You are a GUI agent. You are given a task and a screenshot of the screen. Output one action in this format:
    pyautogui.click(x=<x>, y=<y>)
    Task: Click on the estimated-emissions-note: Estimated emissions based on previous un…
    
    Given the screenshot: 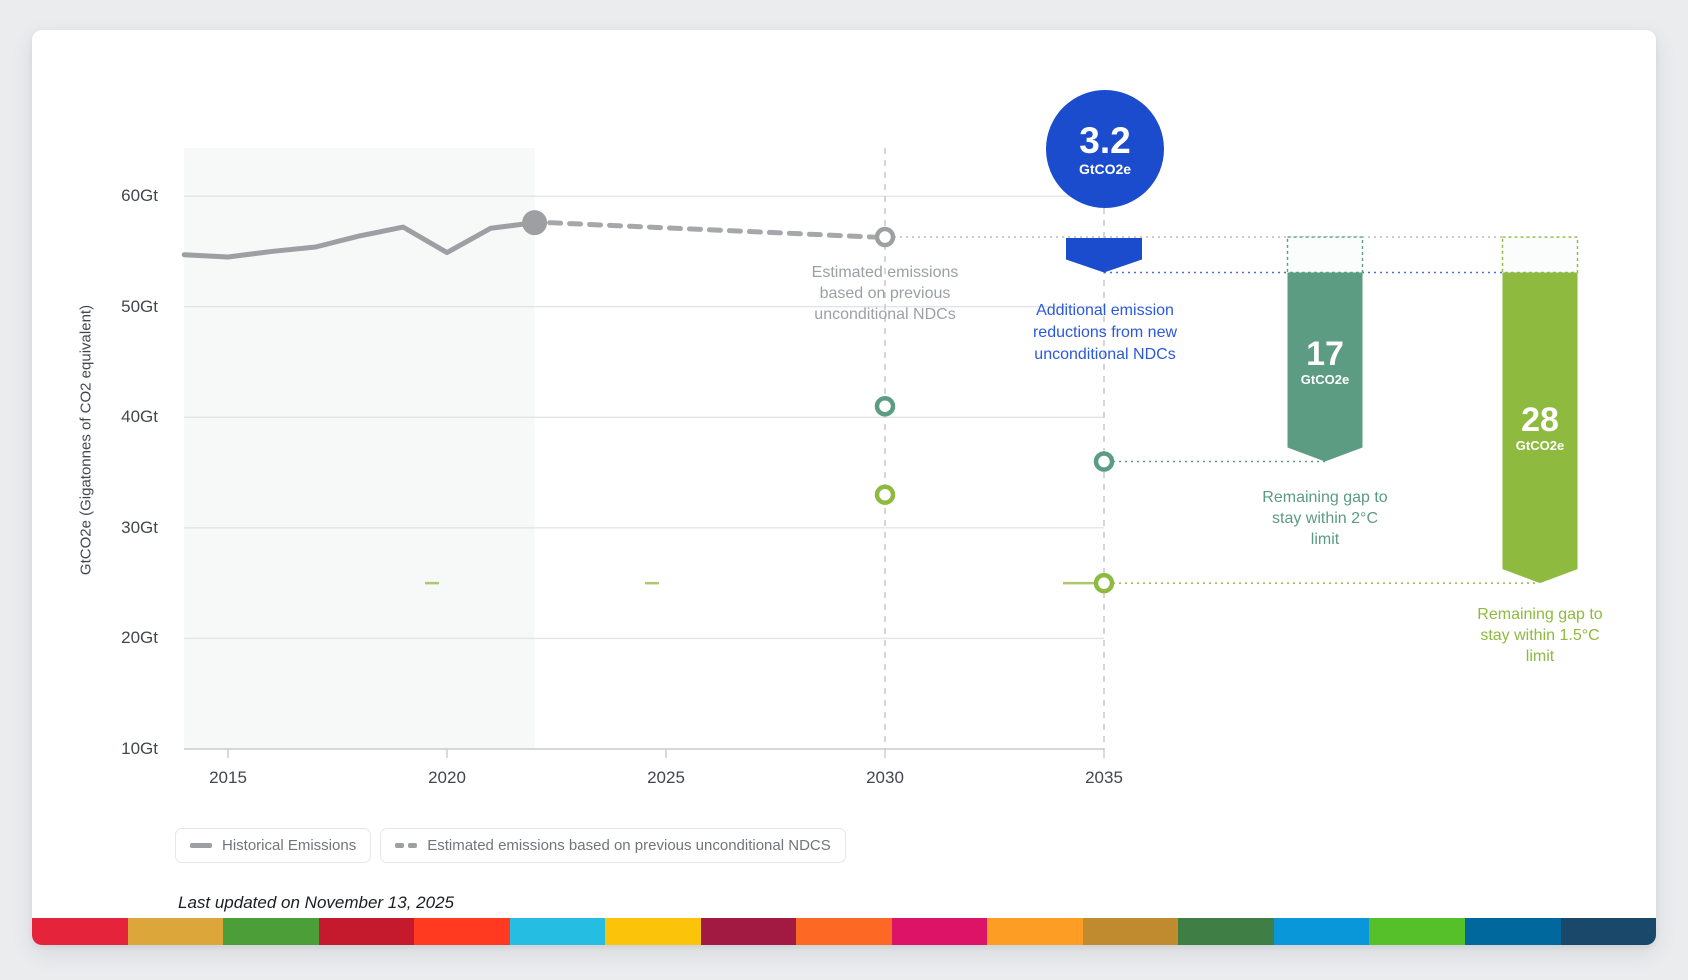 What is the action you would take?
    pyautogui.click(x=885, y=293)
    